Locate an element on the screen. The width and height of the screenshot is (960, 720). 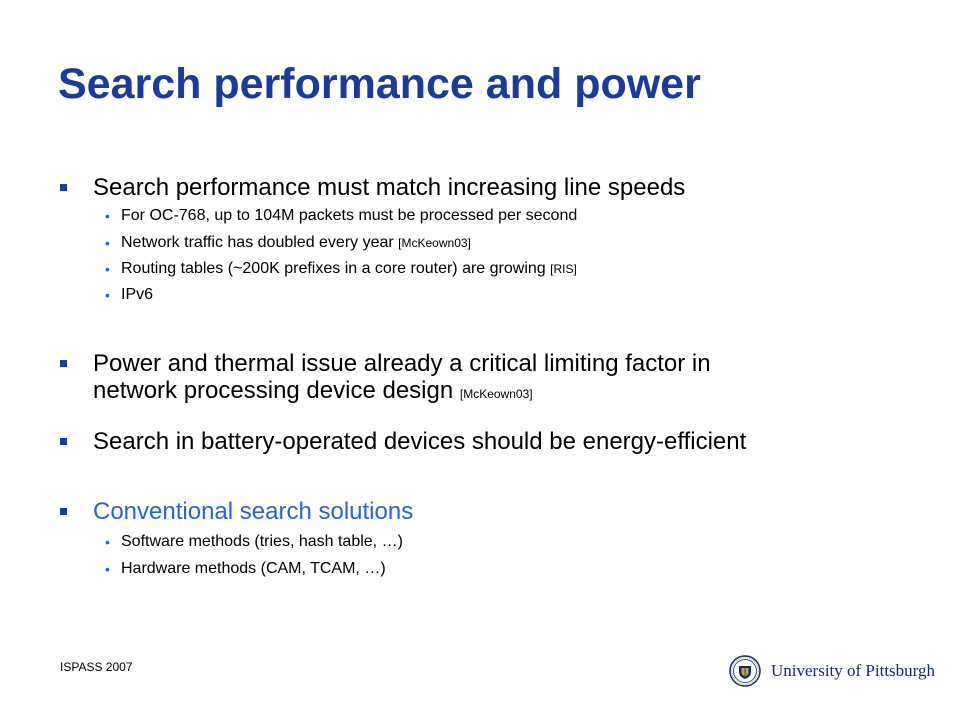
university-seal-icon is located at coordinates (745, 671).